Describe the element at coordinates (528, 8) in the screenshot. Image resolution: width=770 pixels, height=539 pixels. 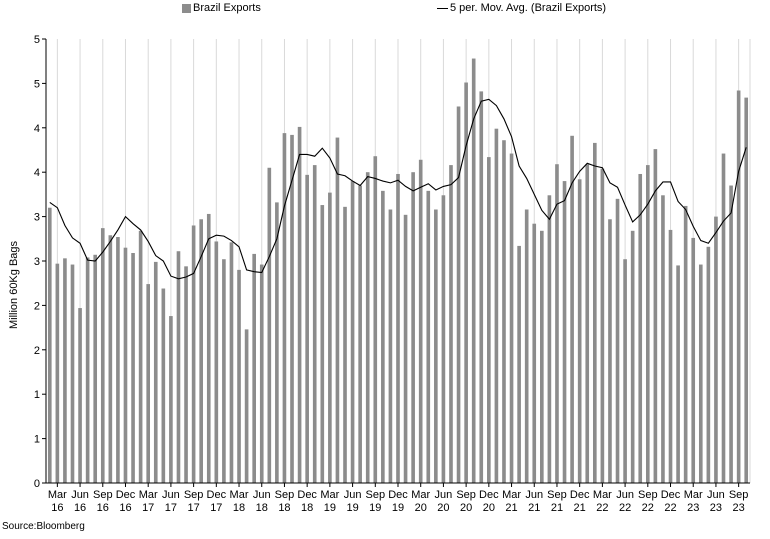
I see `legend-line-label: 5 per. Mov. Avg. (Brazil Exports)` at that location.